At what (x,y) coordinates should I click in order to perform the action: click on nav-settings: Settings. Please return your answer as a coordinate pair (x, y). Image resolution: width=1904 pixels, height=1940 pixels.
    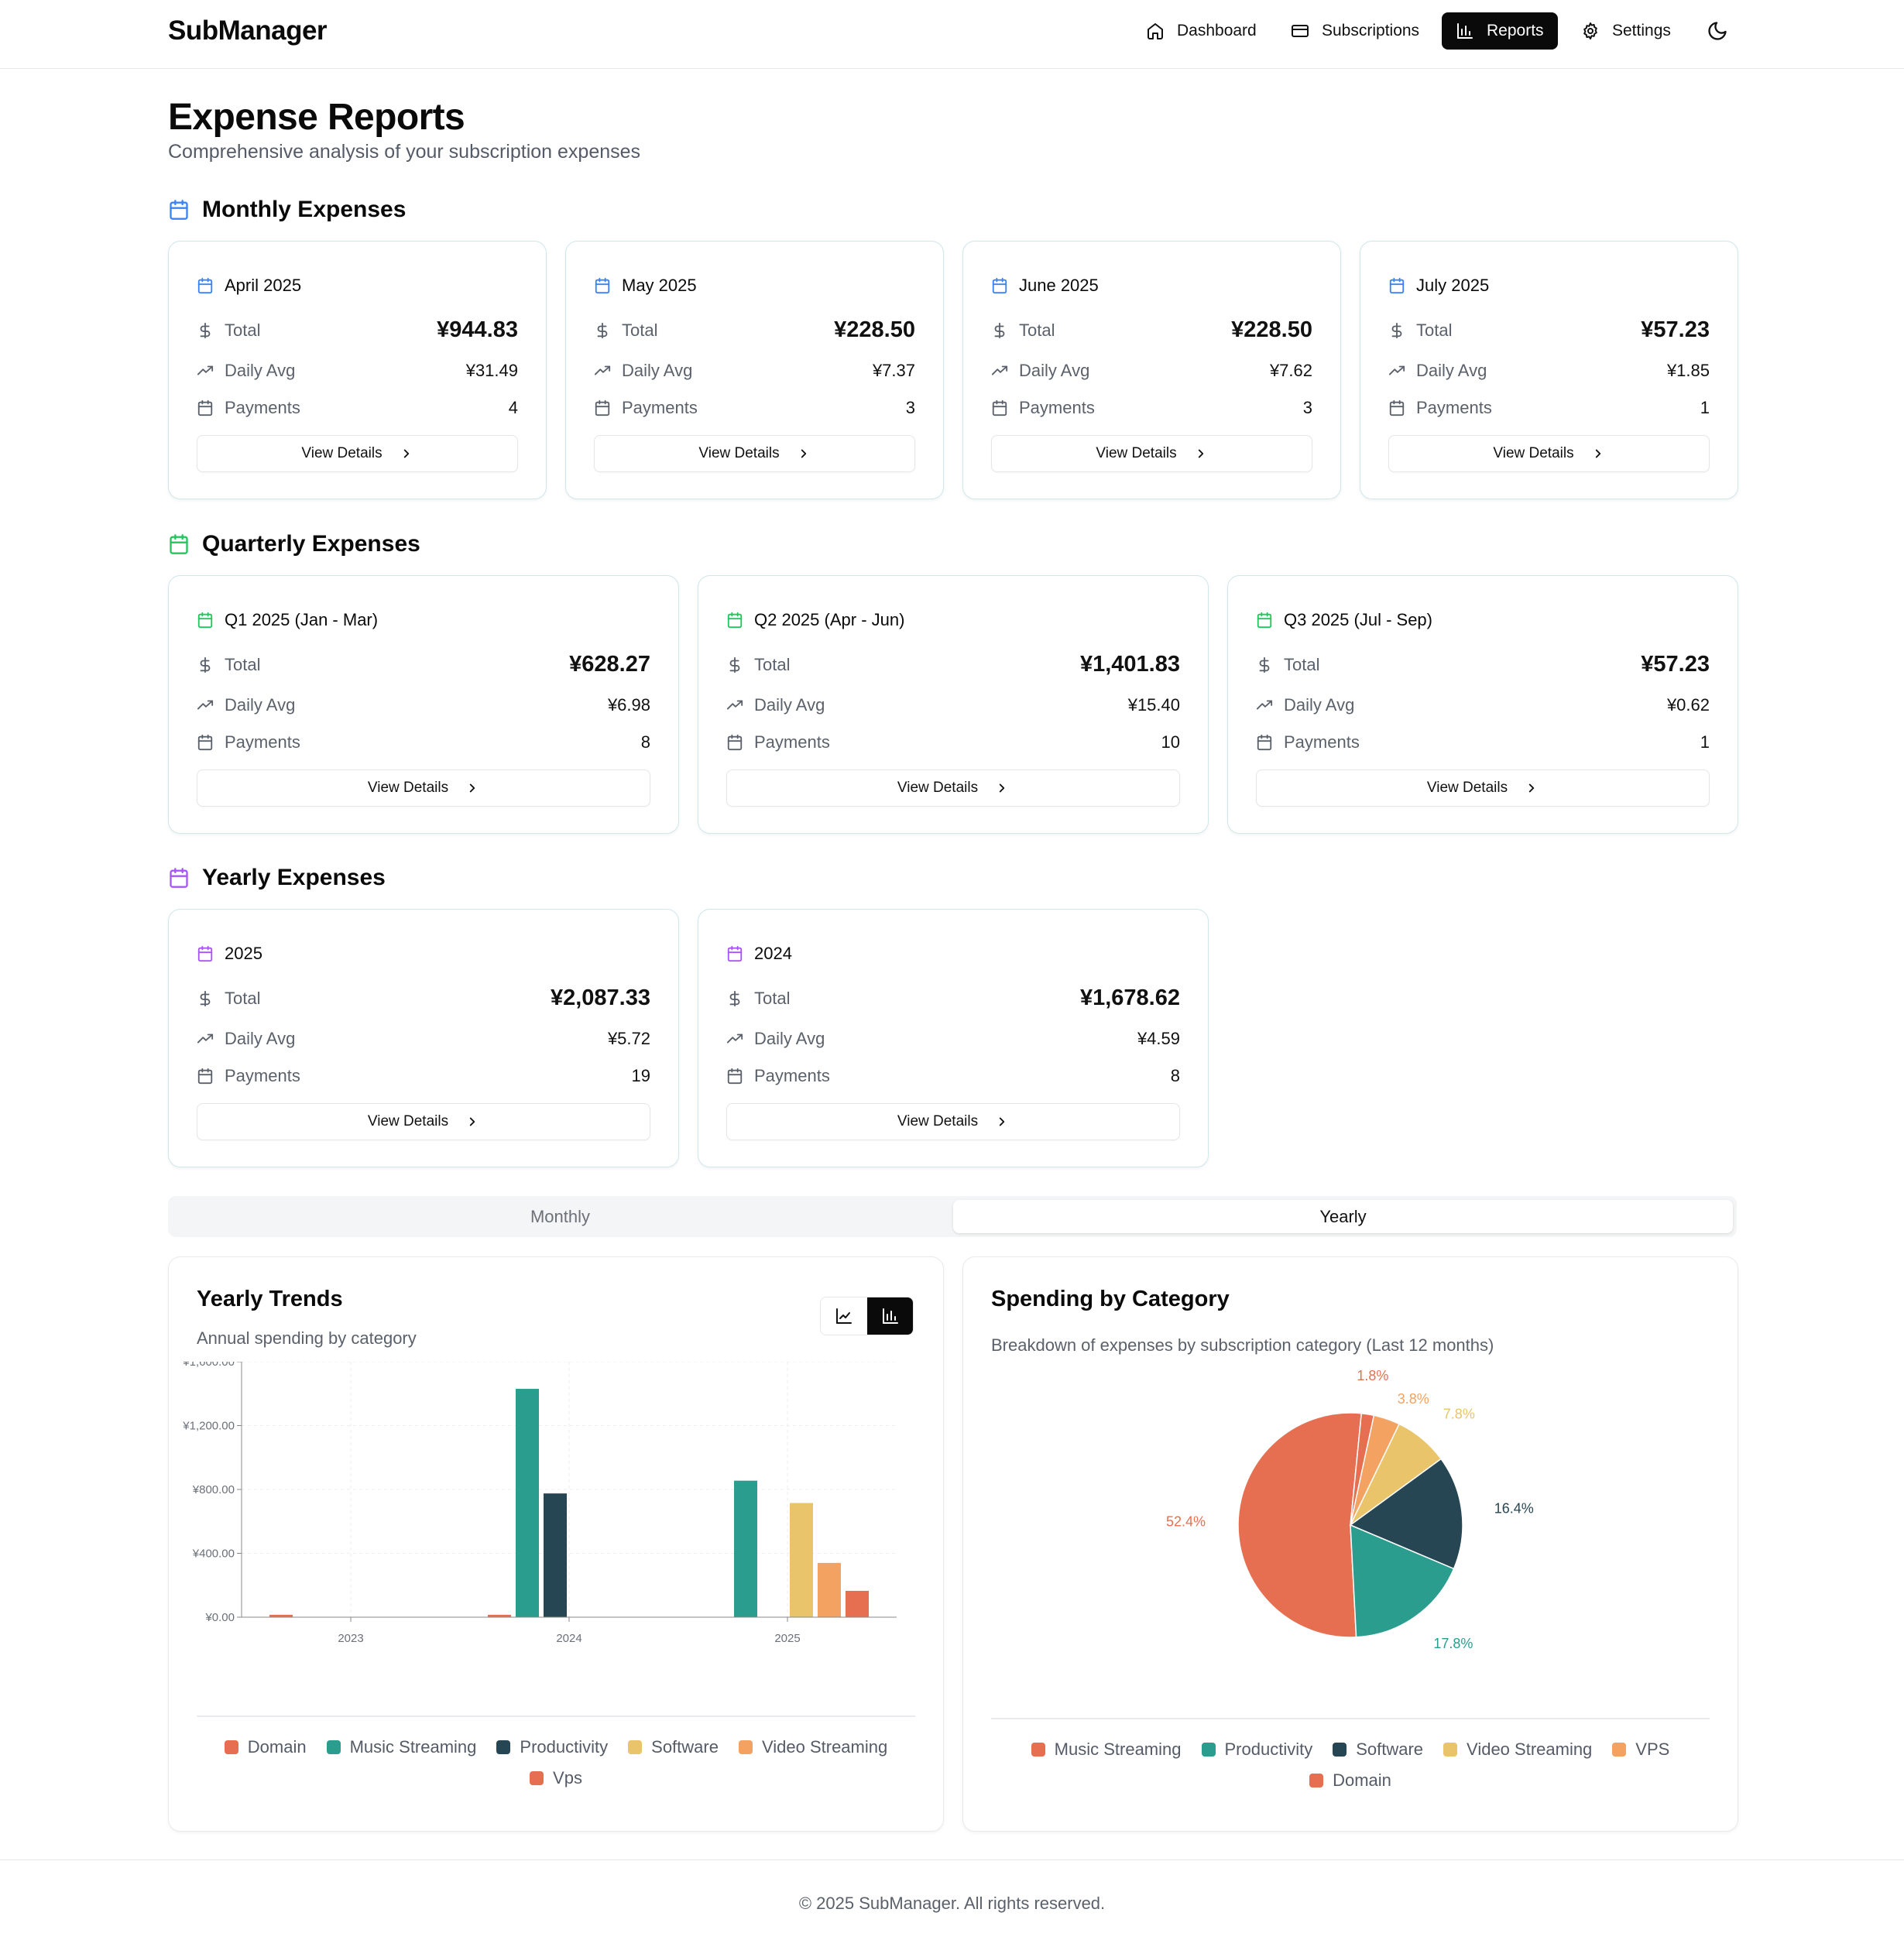
    Looking at the image, I should click on (1626, 31).